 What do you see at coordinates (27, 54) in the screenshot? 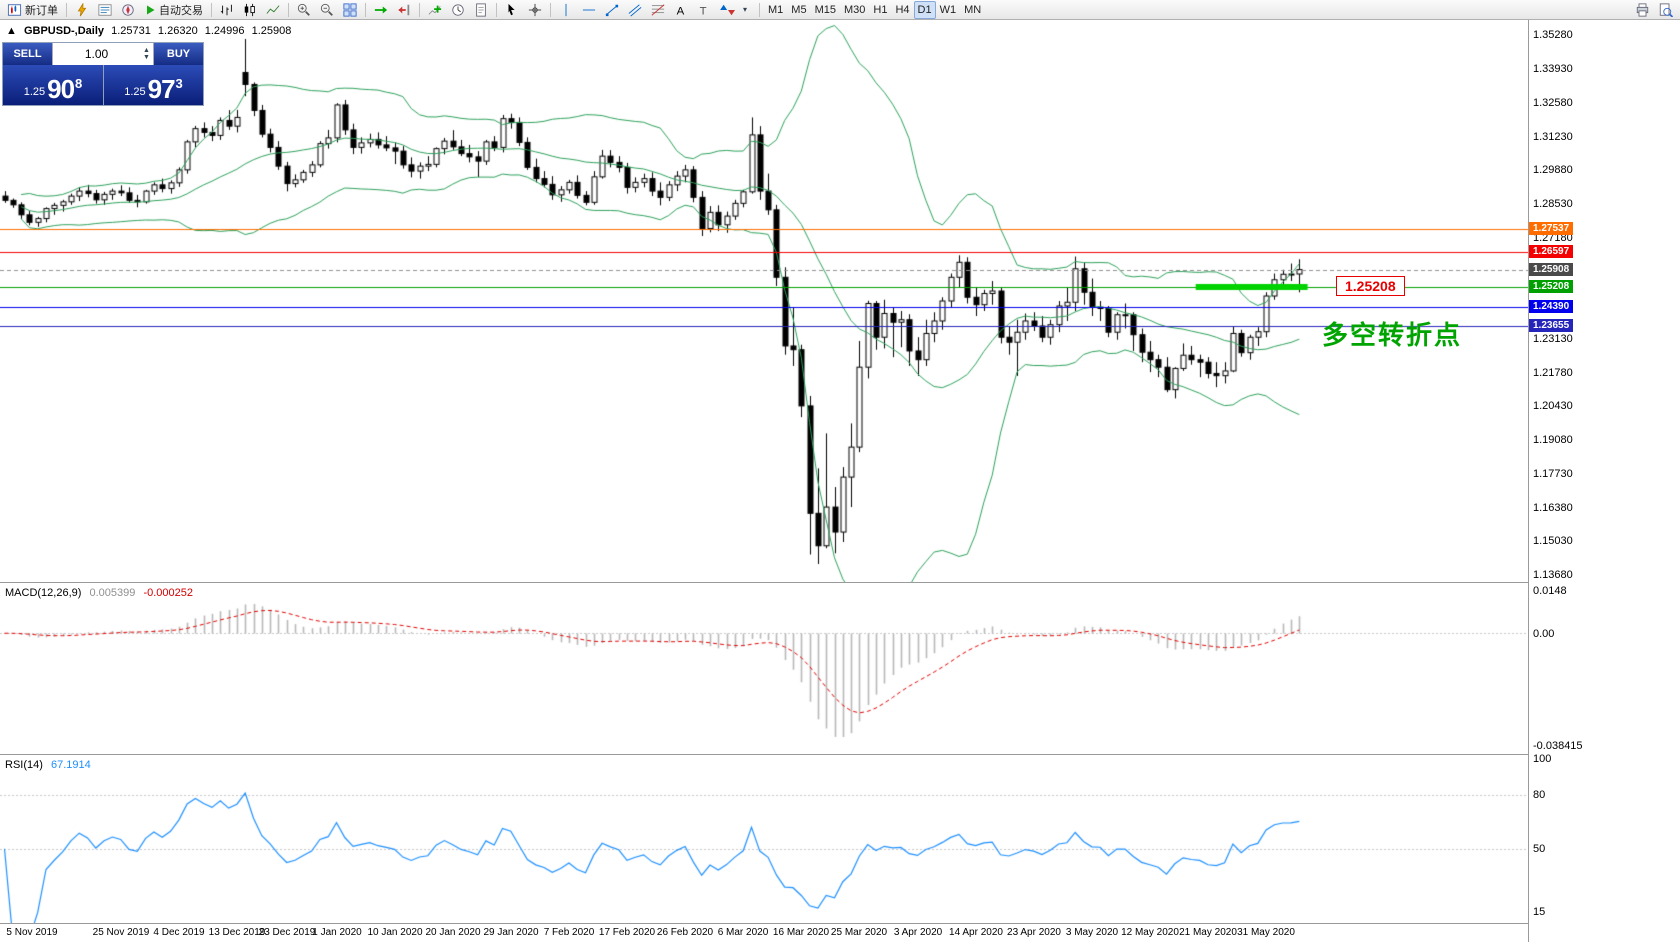
I see `sell-button: SELL` at bounding box center [27, 54].